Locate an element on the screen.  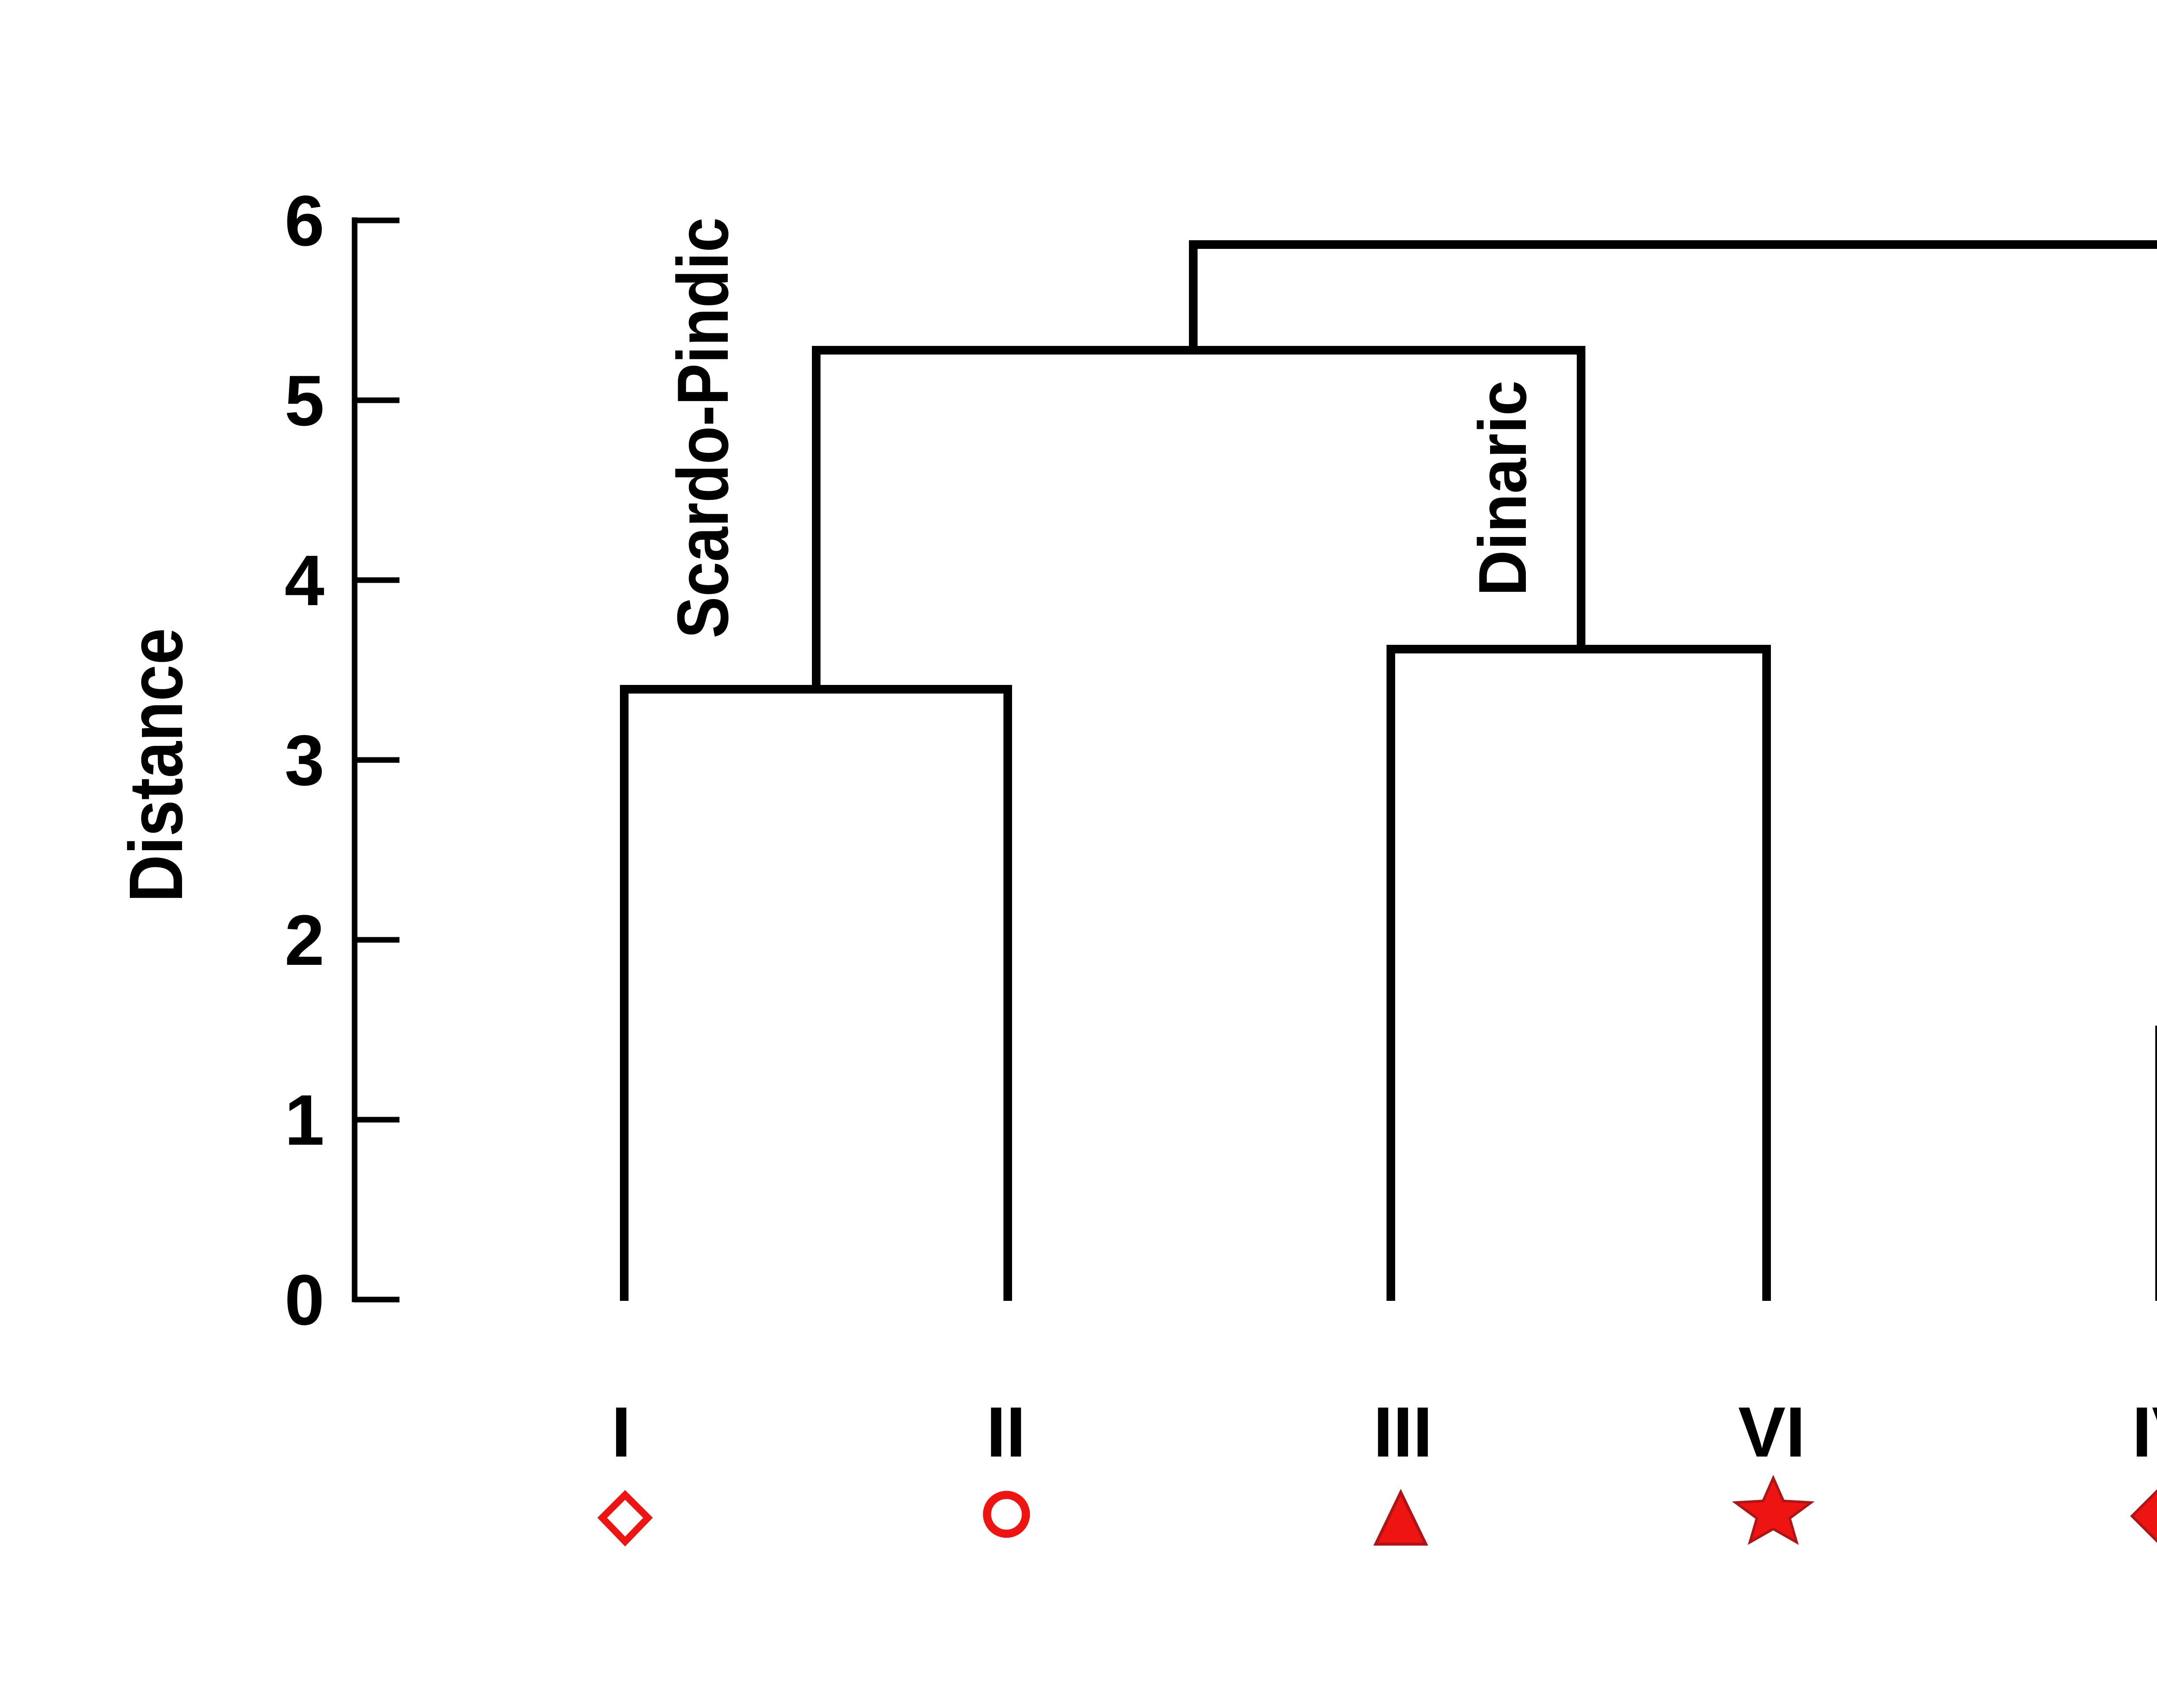
svg-text: Scardo-Pindic is located at coordinates (702, 427).